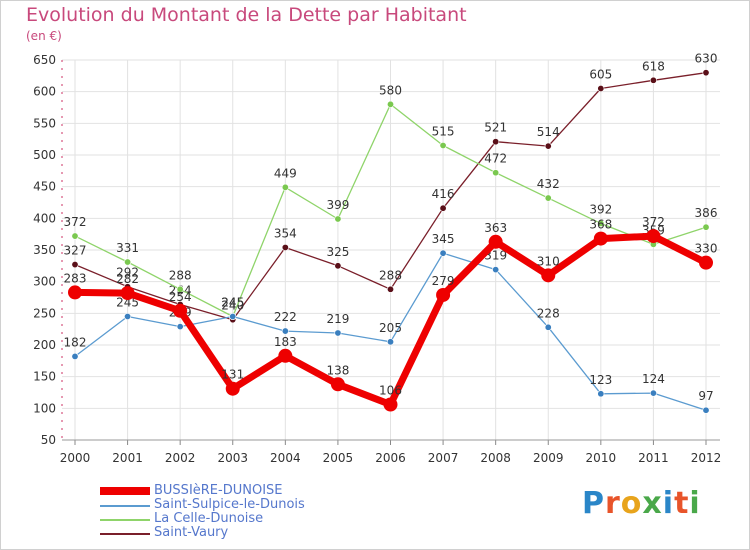 The image size is (750, 550). Describe the element at coordinates (390, 458) in the screenshot. I see `x-tick-label: 2006` at that location.